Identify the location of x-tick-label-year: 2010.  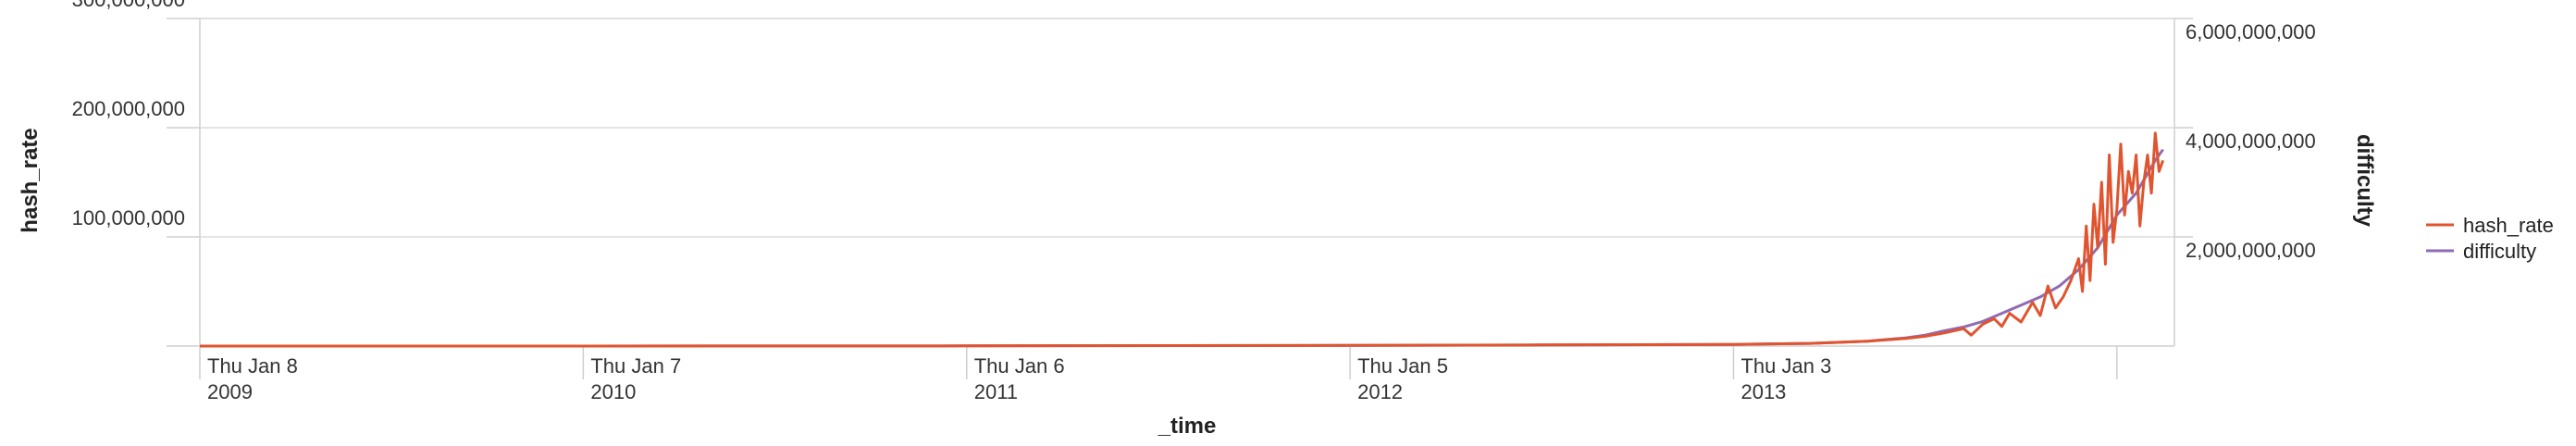
(613, 391).